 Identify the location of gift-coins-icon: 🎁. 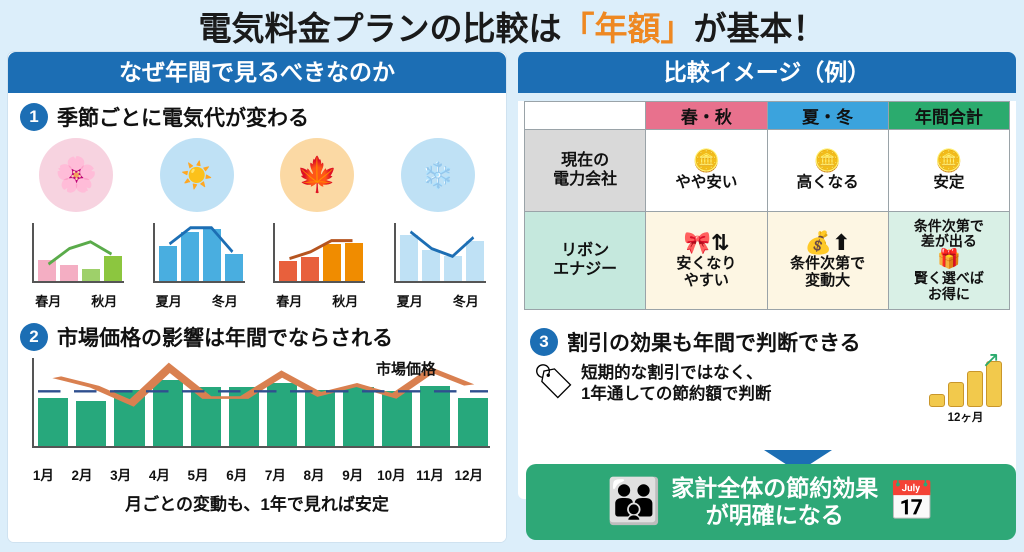
(949, 259).